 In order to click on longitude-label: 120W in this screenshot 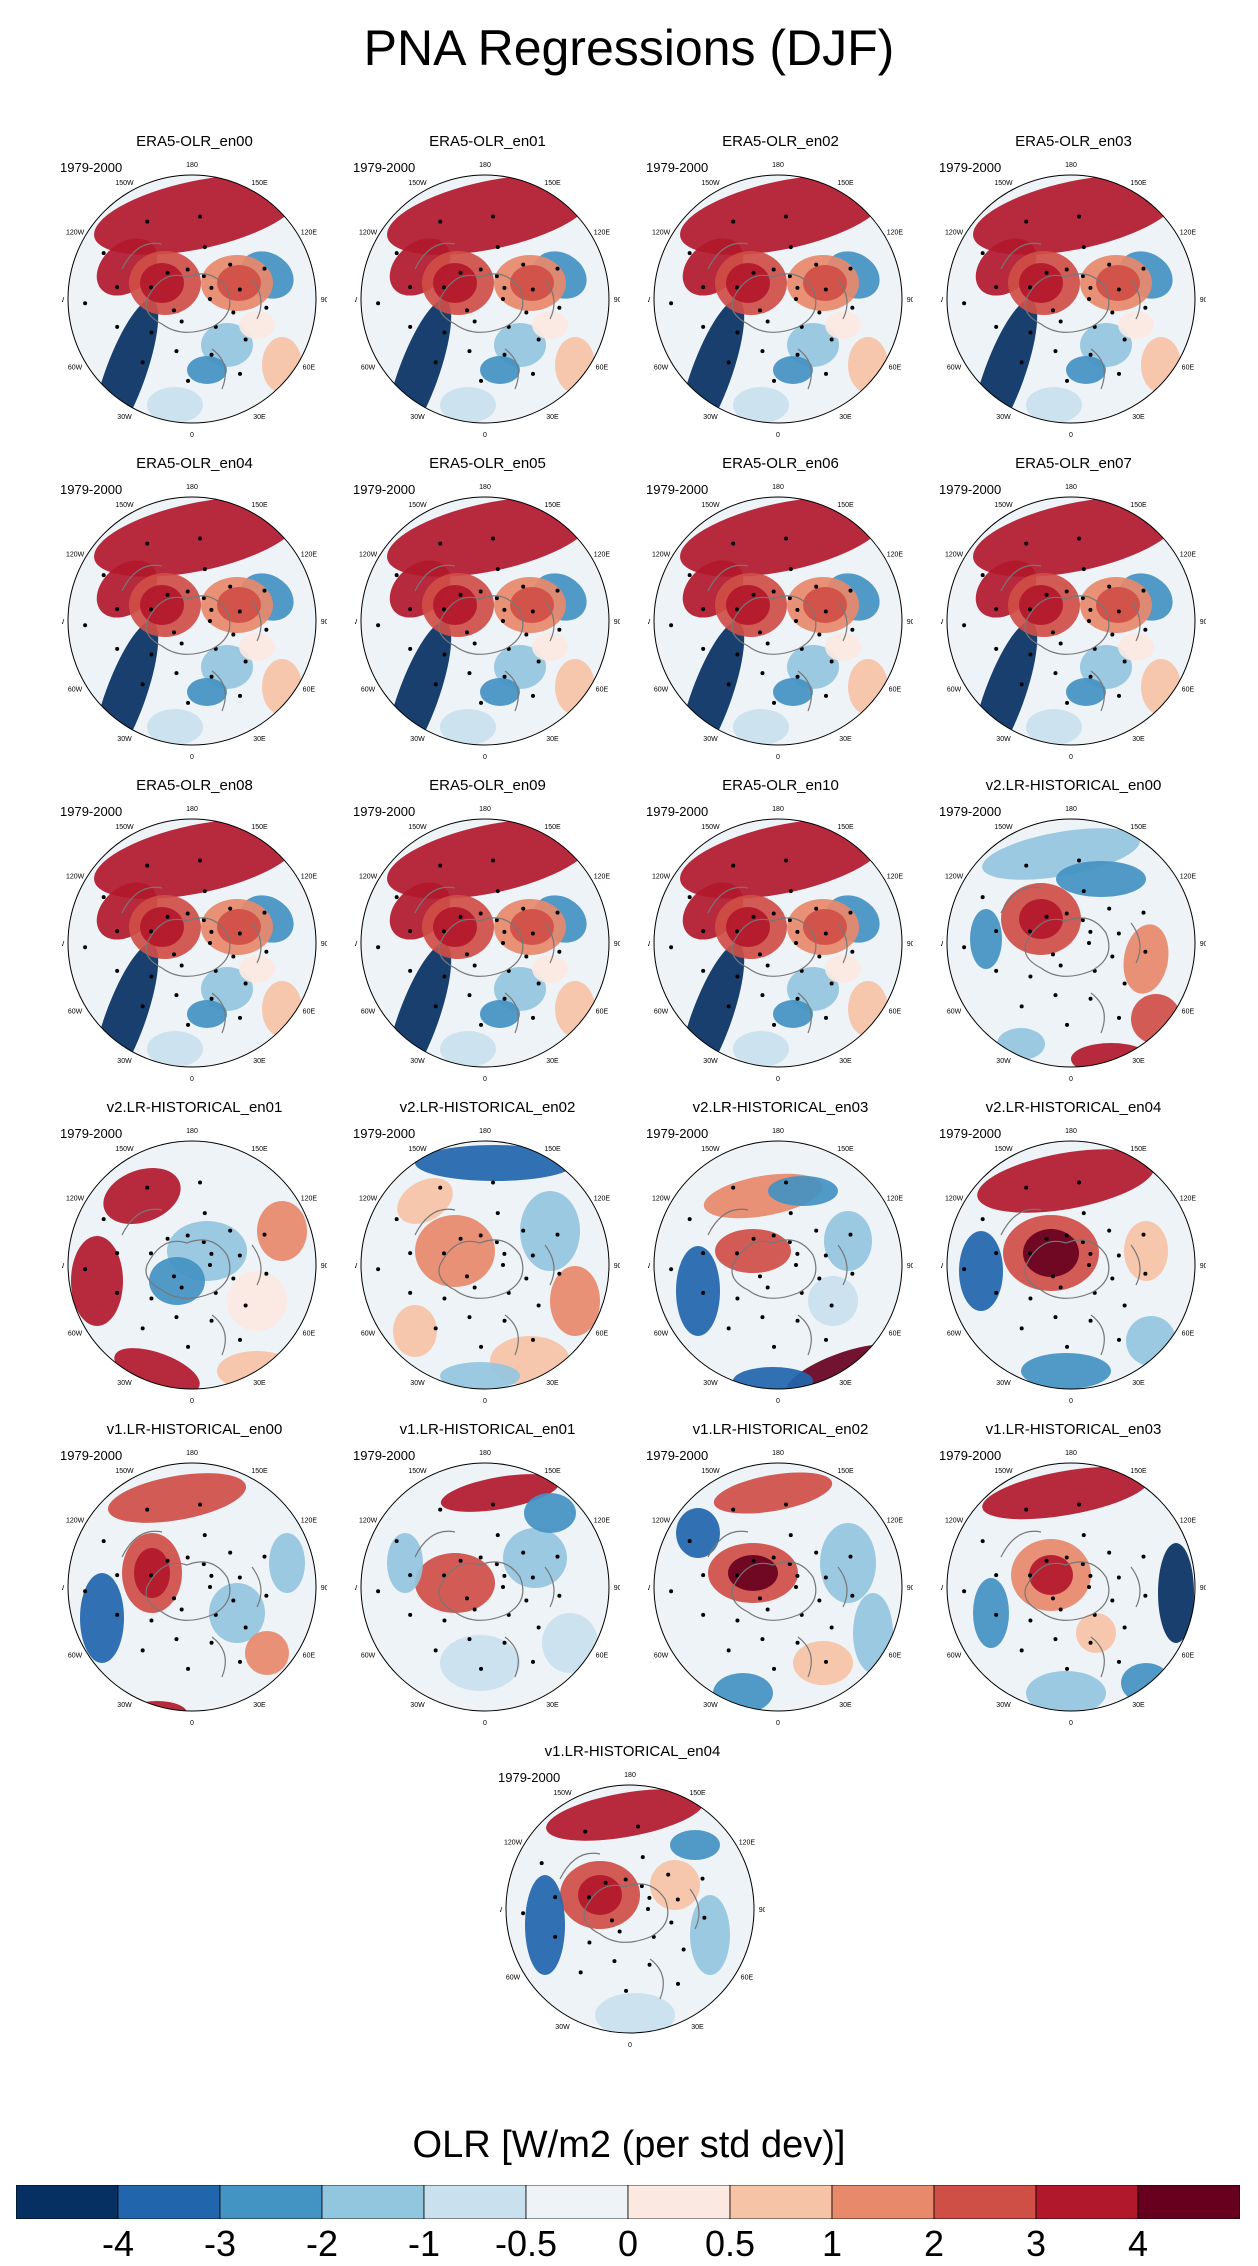, I will do `click(368, 1199)`.